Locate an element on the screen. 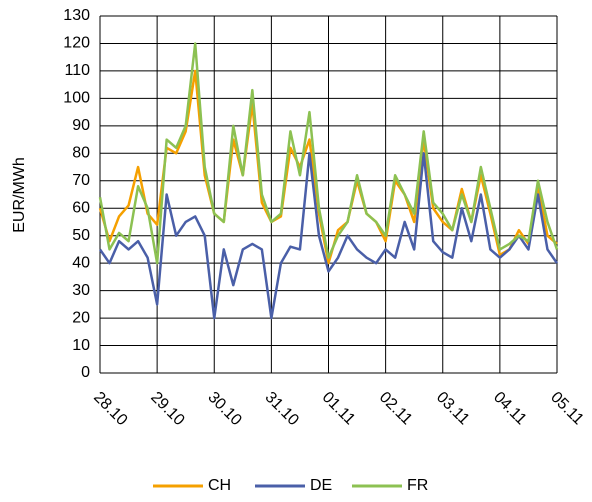 This screenshot has width=592, height=502. x-tick-label: 04.11 is located at coordinates (510, 409).